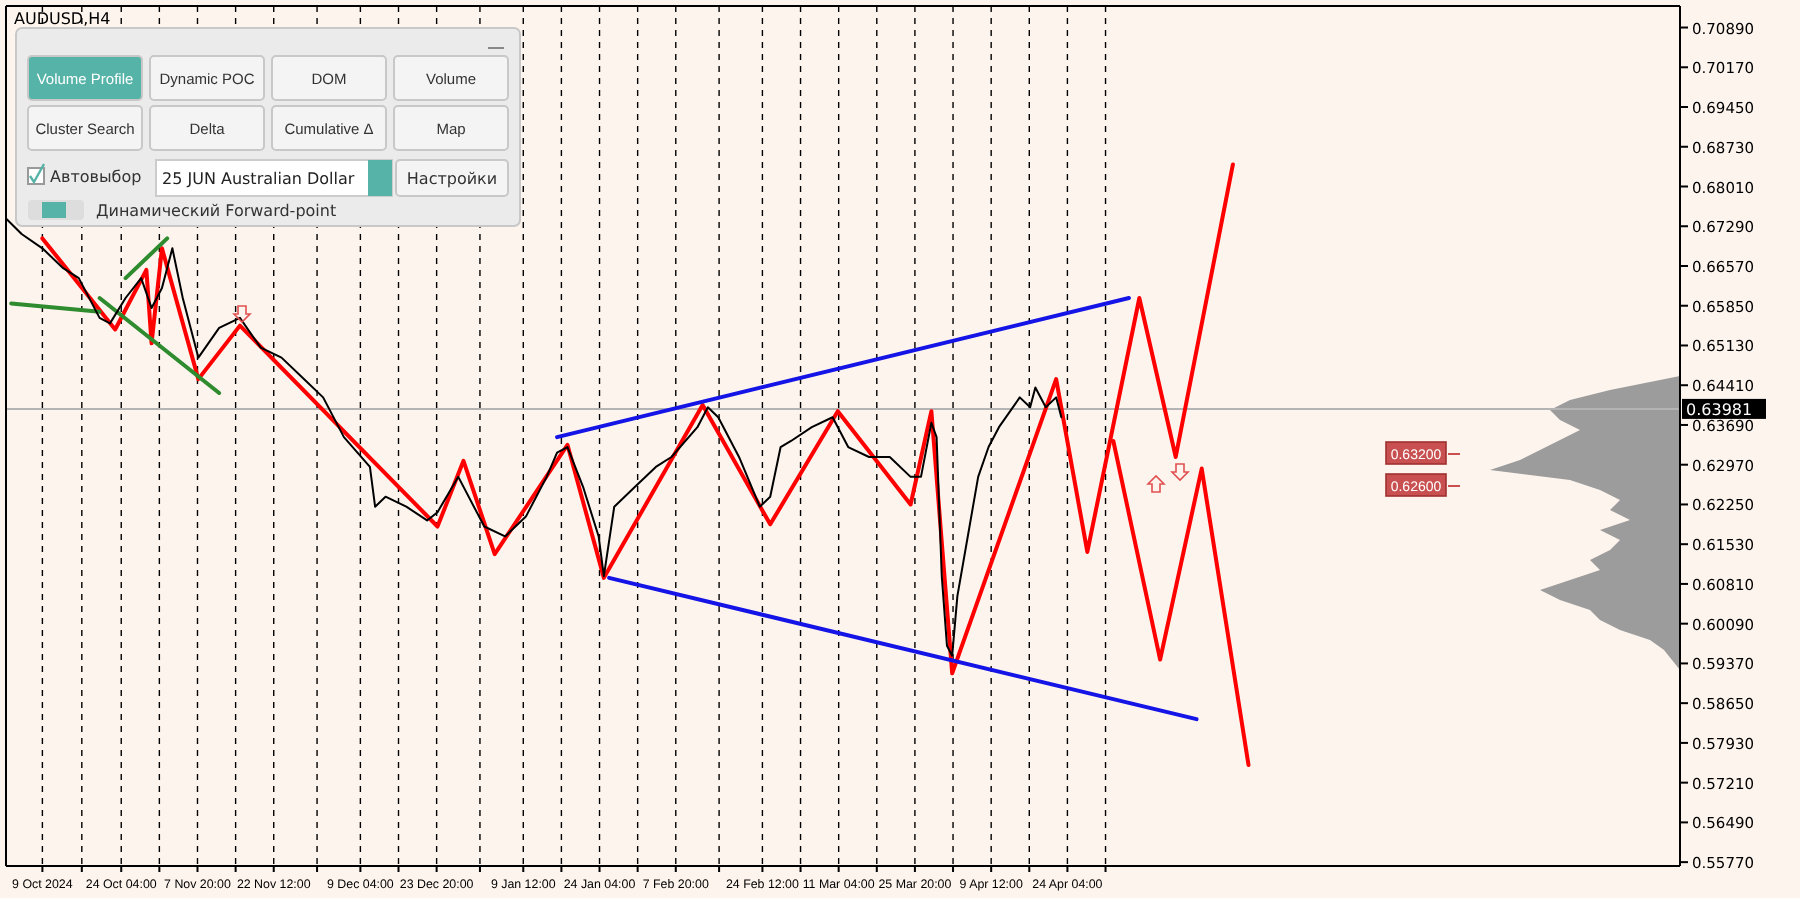  What do you see at coordinates (62, 19) in the screenshot?
I see `chart-title: AUDUSD,H4` at bounding box center [62, 19].